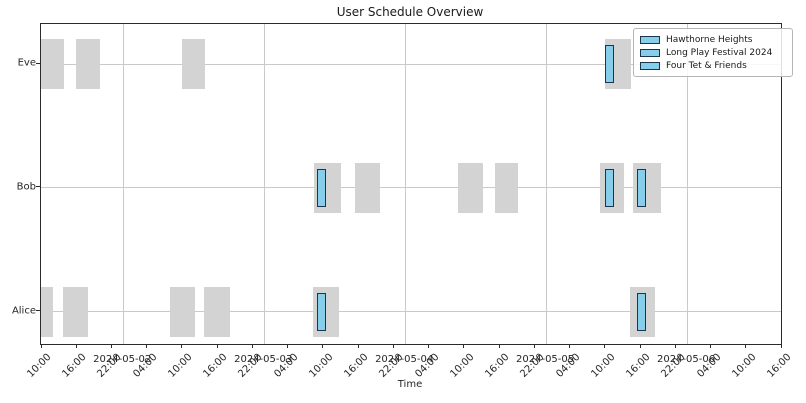  Describe the element at coordinates (410, 12) in the screenshot. I see `chart-title: User Schedule Overview` at that location.